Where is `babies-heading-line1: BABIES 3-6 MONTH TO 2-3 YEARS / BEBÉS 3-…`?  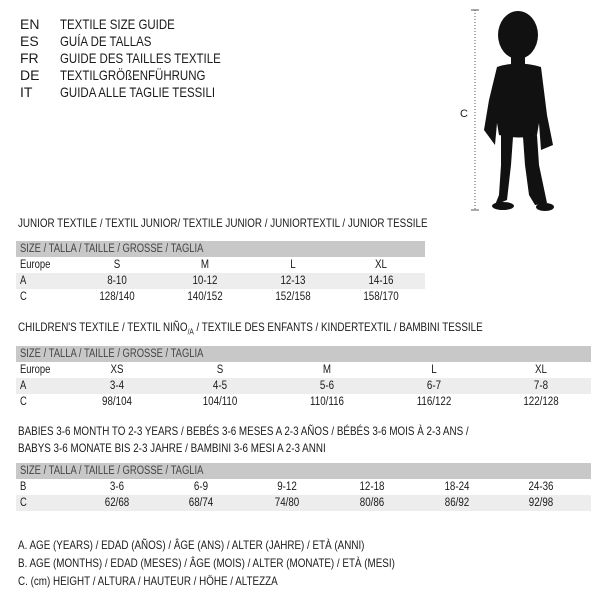
babies-heading-line1: BABIES 3-6 MONTH TO 2-3 YEARS / BEBÉS 3-… is located at coordinates (243, 431).